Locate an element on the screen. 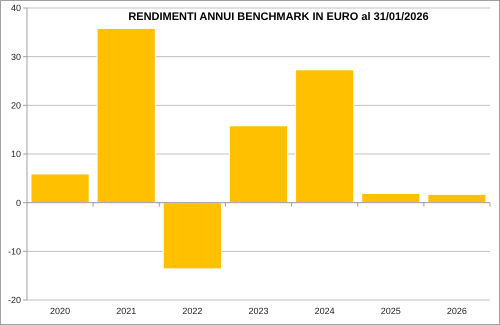 The height and width of the screenshot is (325, 500). y-tick-label: -10 is located at coordinates (14, 251).